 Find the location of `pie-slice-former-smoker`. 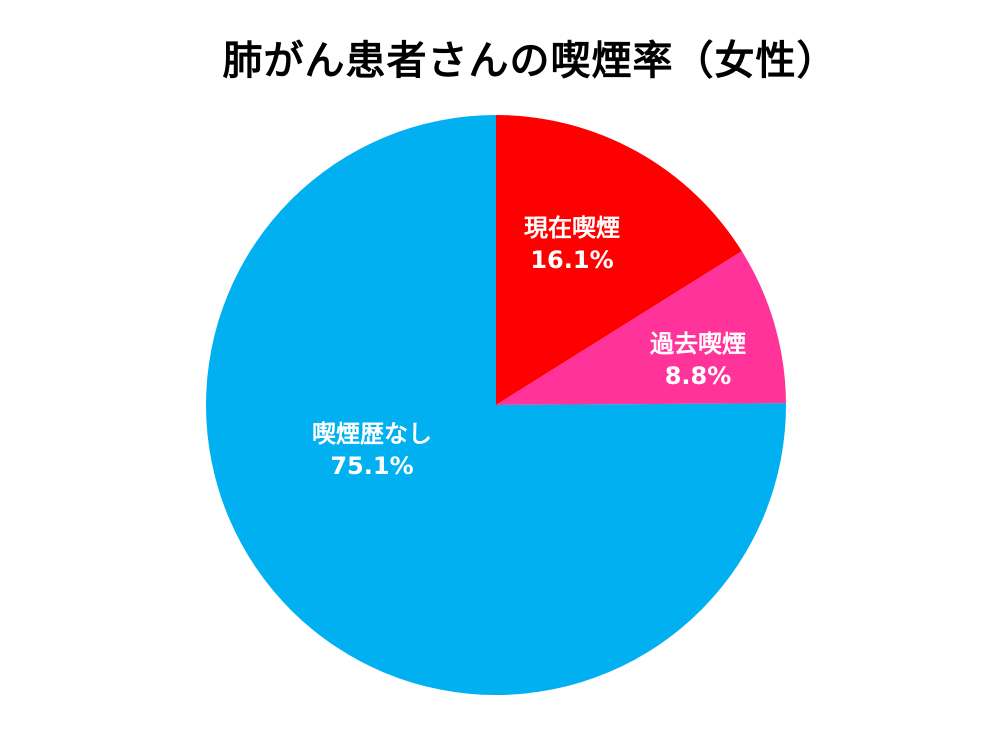

pie-slice-former-smoker is located at coordinates (641, 328).